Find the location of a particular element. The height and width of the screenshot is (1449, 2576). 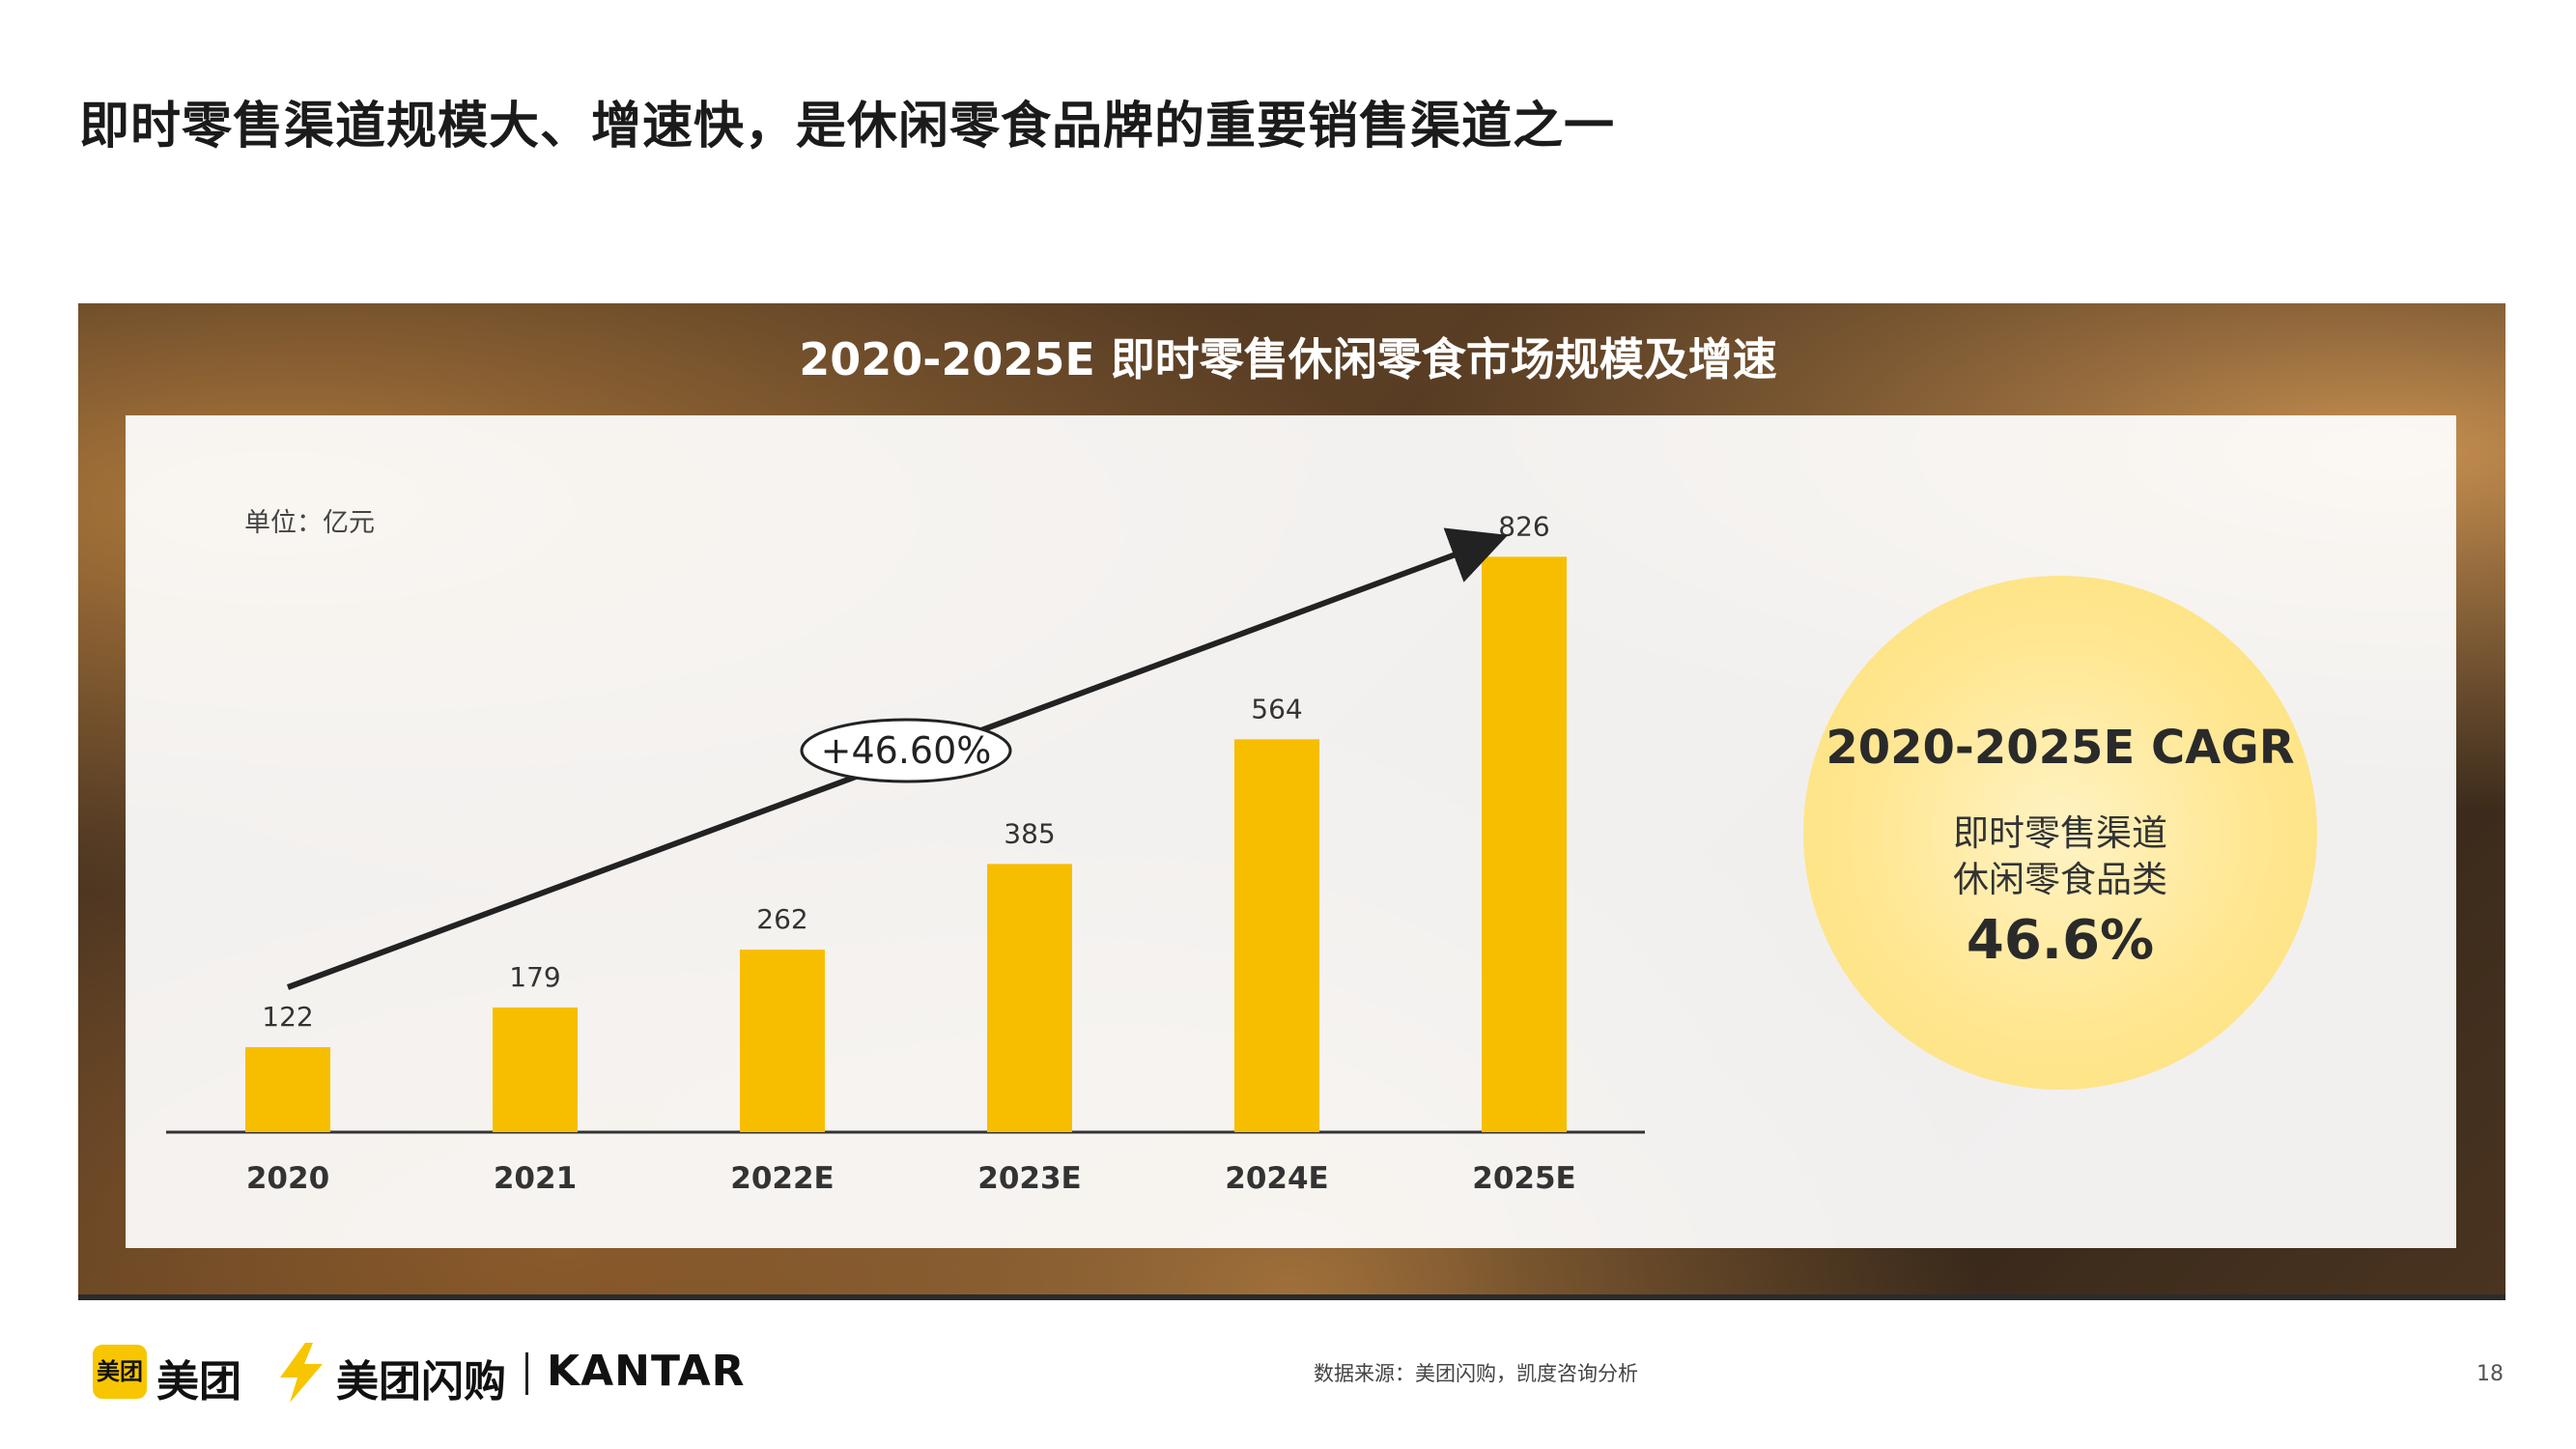

value-label-2021: 179 is located at coordinates (534, 977).